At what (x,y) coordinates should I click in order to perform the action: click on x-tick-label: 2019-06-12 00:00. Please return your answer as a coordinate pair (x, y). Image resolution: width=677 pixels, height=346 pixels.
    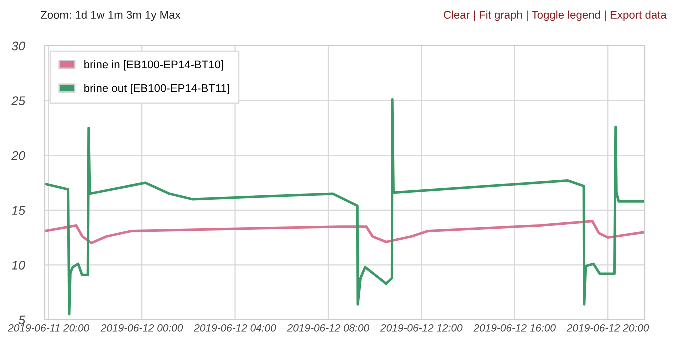
    Looking at the image, I should click on (142, 328).